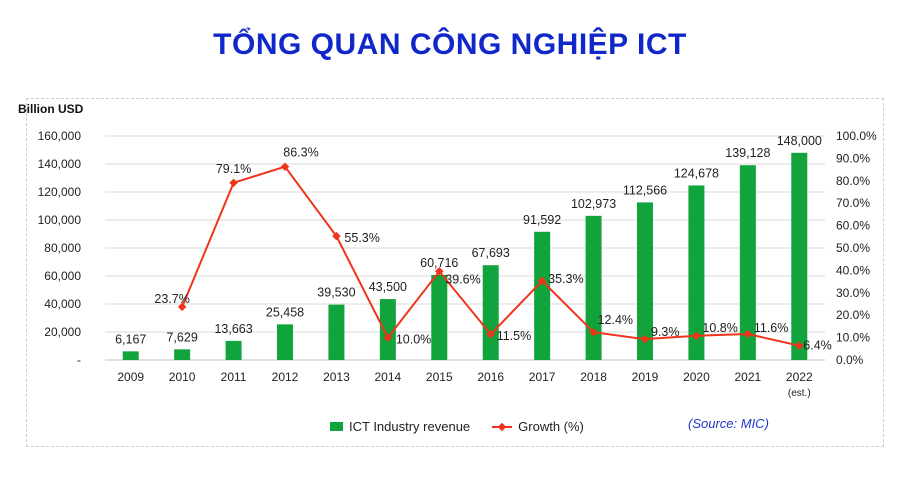 This screenshot has width=900, height=494. I want to click on legend-item-revenue: ICT Industry revenue, so click(400, 426).